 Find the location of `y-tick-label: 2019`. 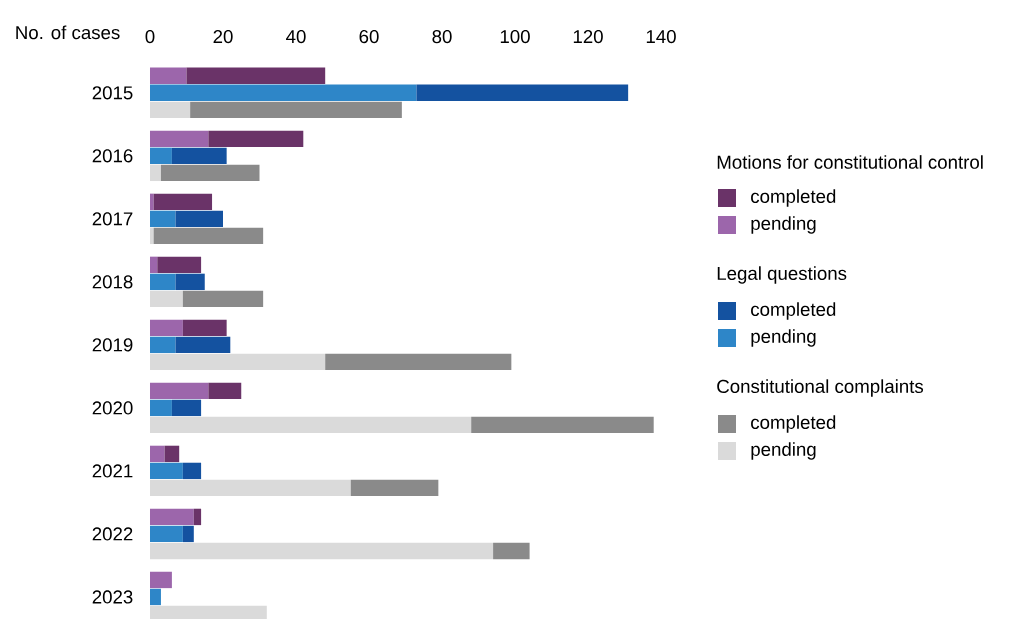

y-tick-label: 2019 is located at coordinates (112, 345).